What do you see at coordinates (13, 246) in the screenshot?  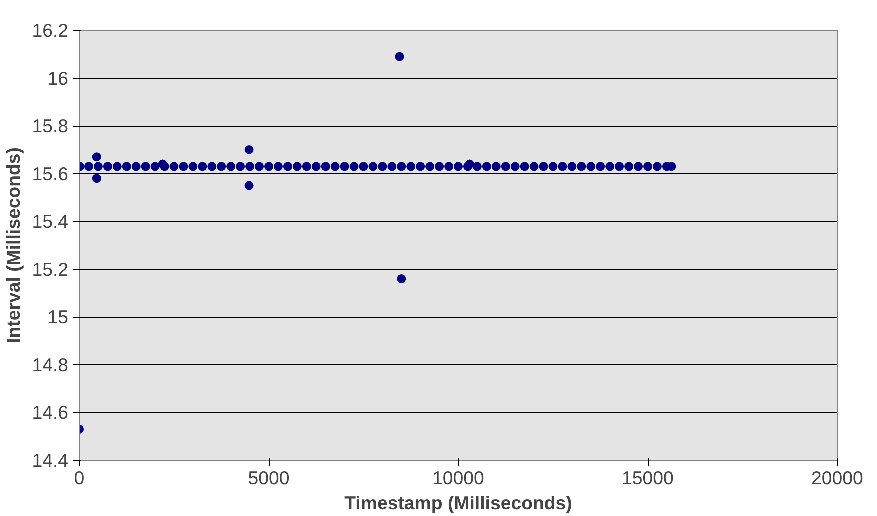 I see `y-axis-title: Interval (Milliseconds)` at bounding box center [13, 246].